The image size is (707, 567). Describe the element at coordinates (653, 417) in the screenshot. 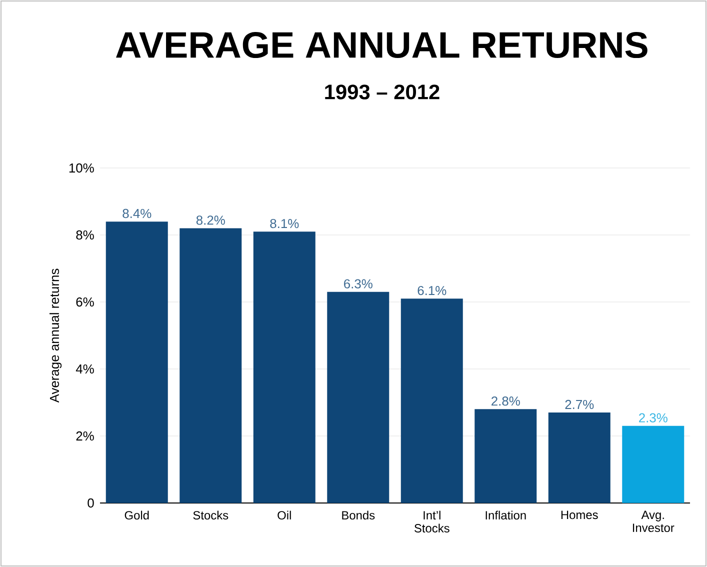

I see `data-label: 2.3%` at that location.